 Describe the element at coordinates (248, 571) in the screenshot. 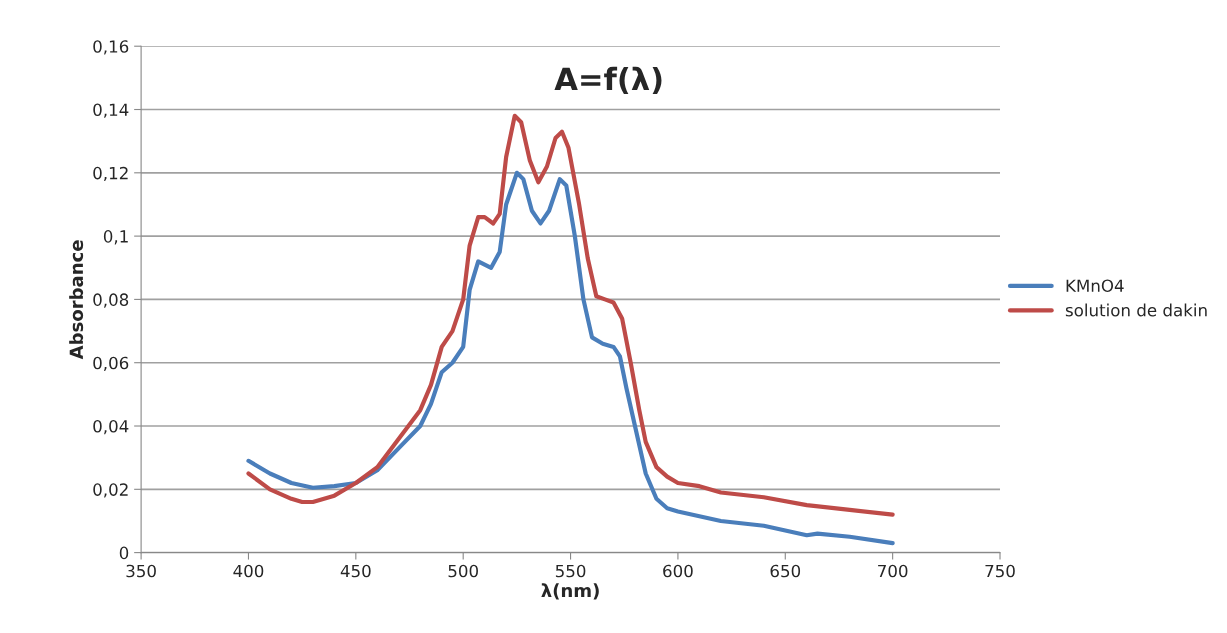

I see `x-tick-label: 400` at that location.